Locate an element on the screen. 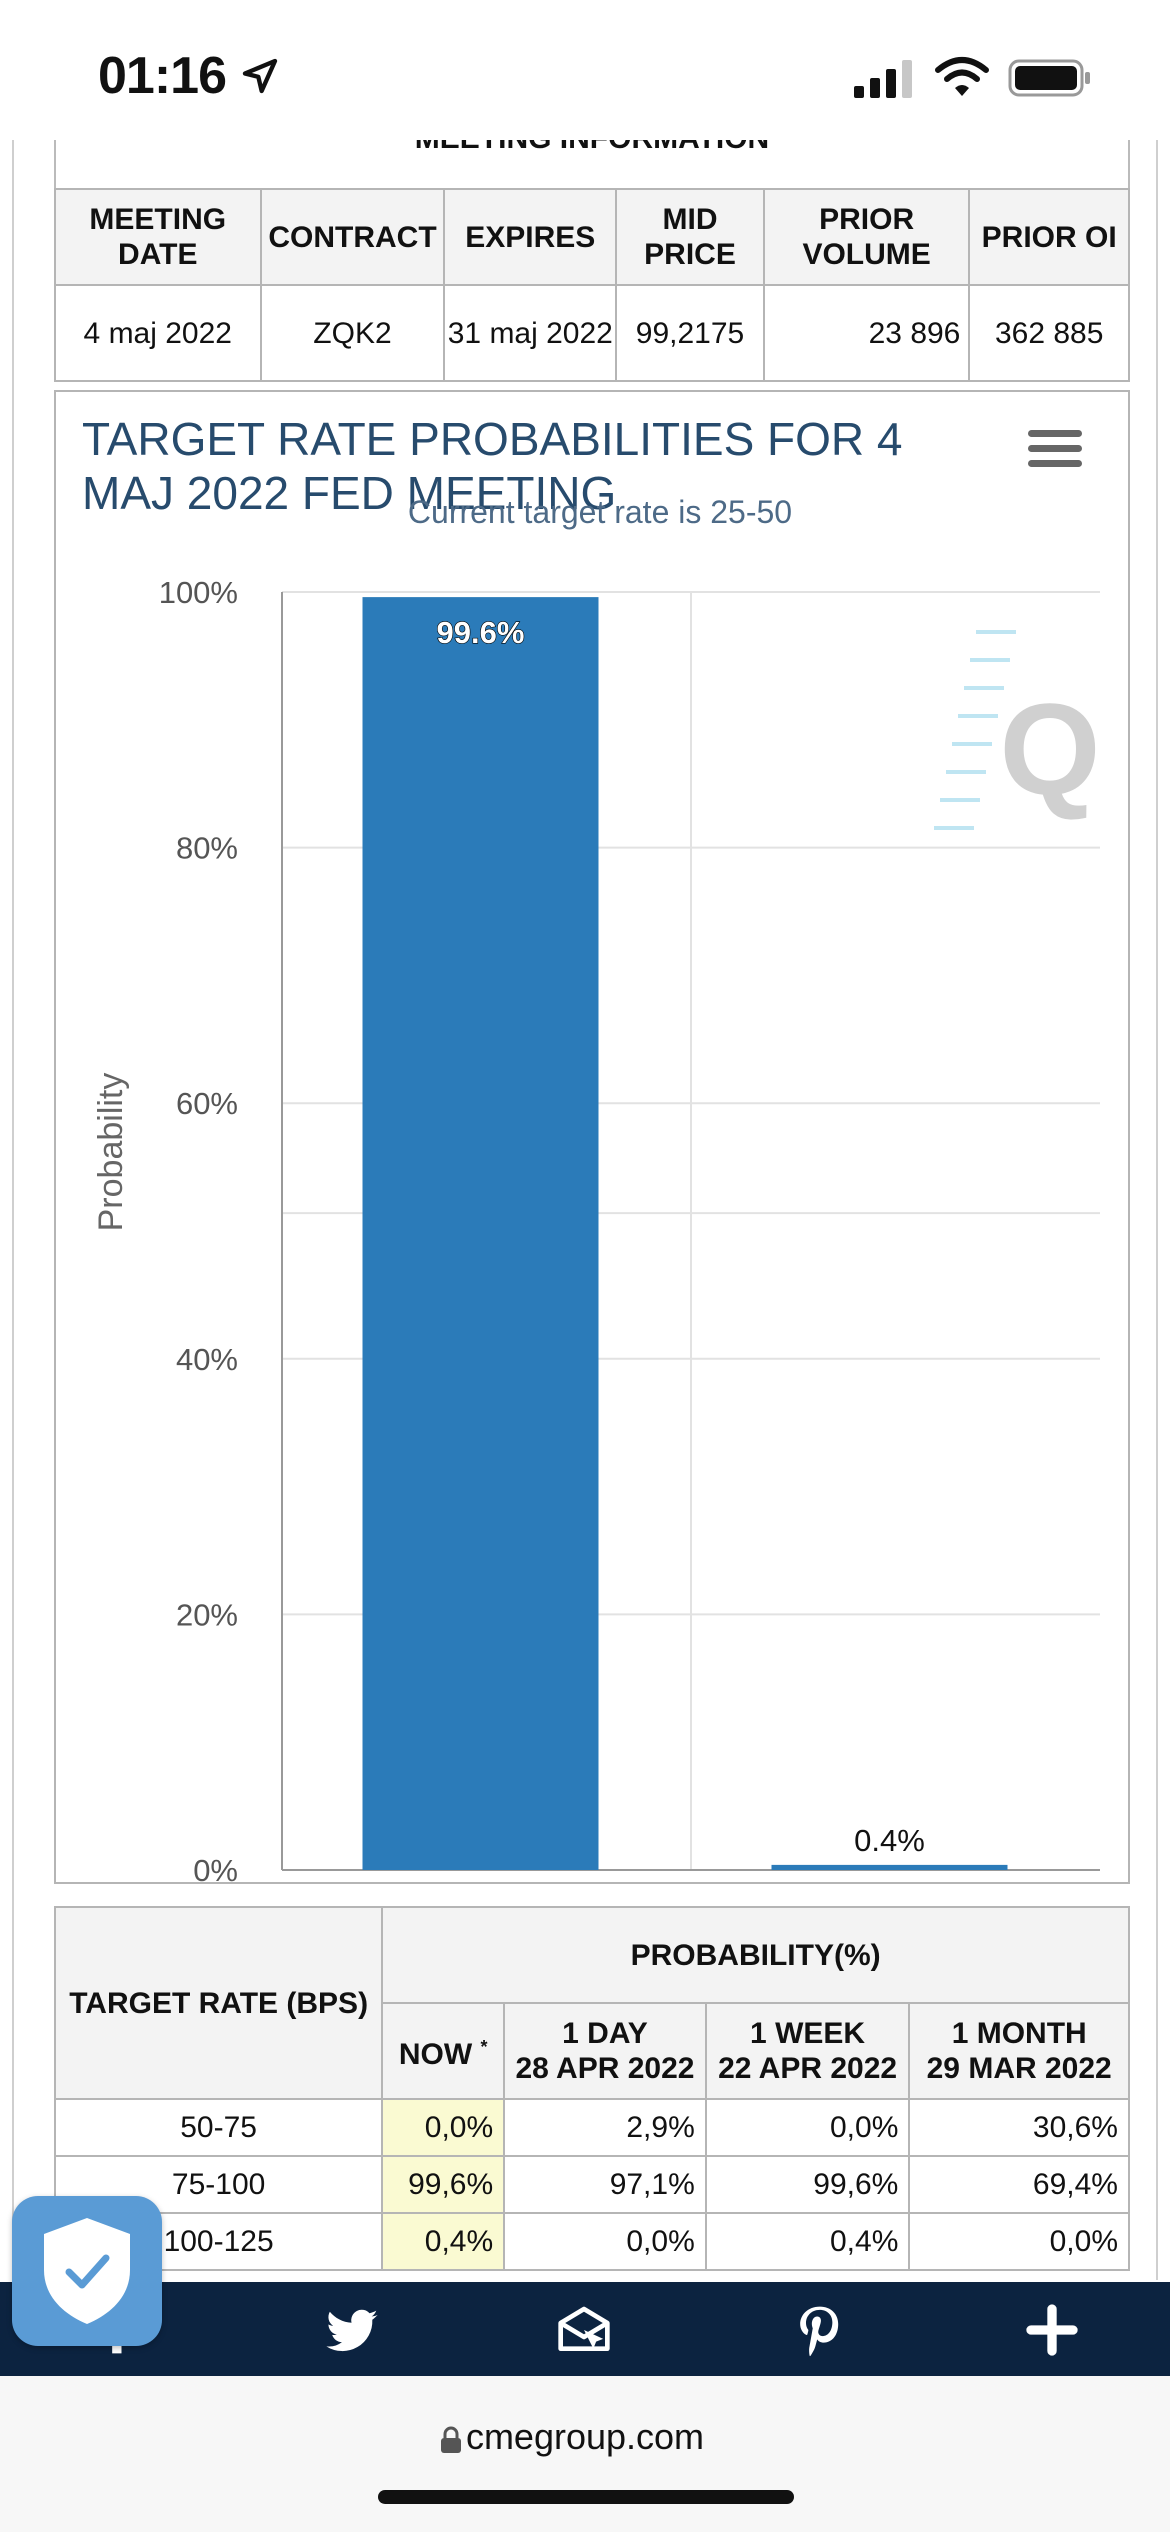  browser-url-bar: cmegroup.com is located at coordinates (585, 2454).